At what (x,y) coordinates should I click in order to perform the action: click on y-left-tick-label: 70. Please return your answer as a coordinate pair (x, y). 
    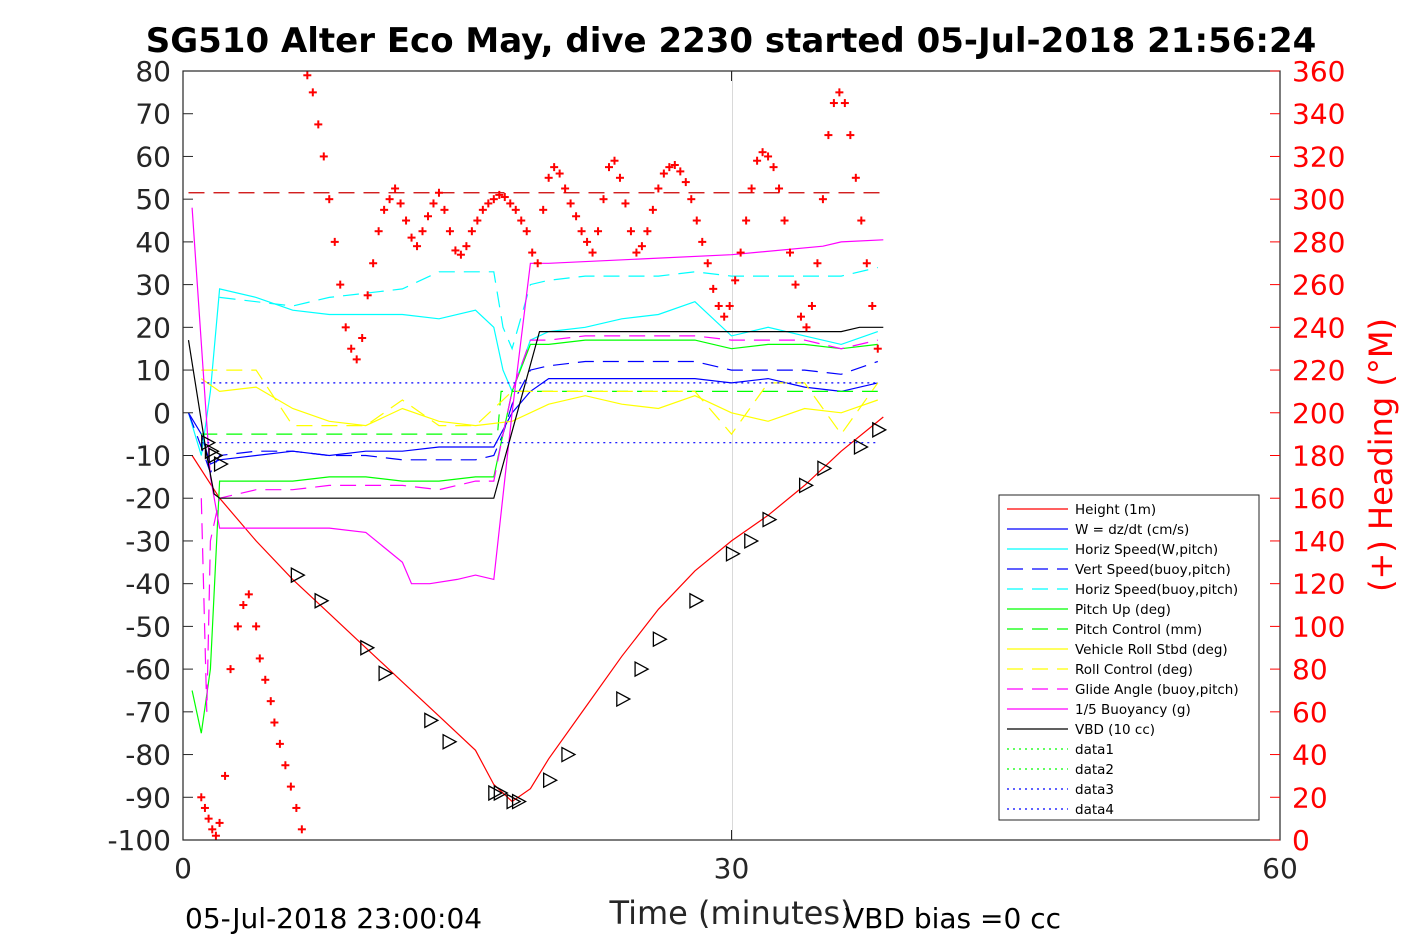
    Looking at the image, I should click on (153, 114).